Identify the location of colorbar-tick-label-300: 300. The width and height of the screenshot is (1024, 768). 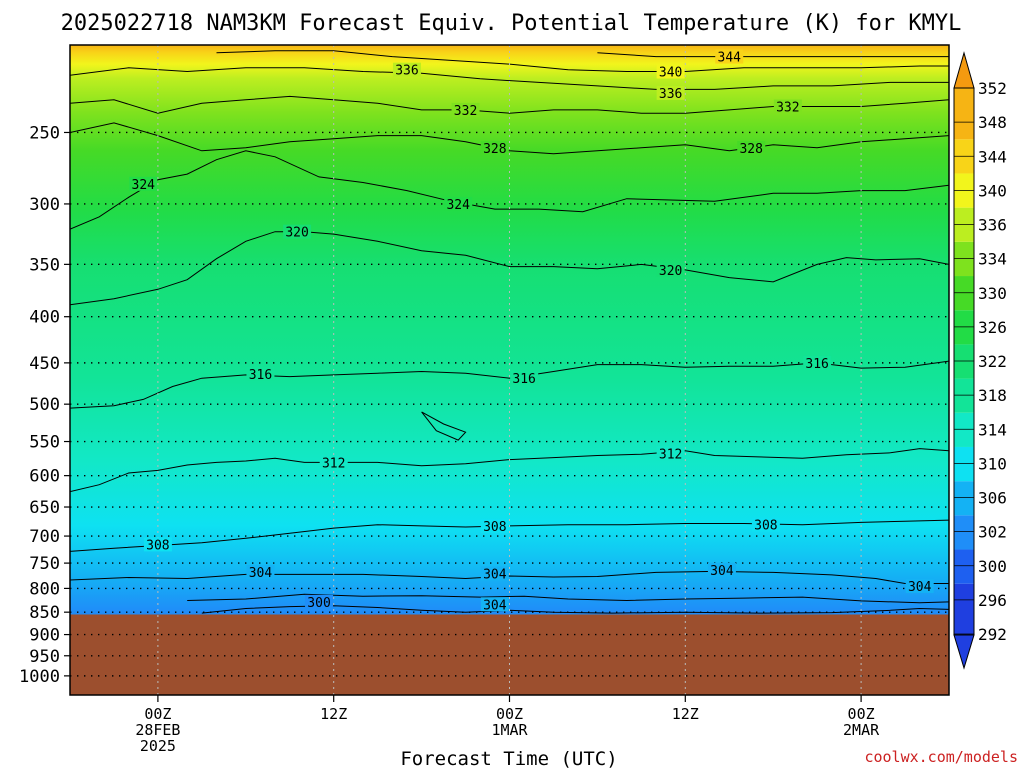
(992, 566).